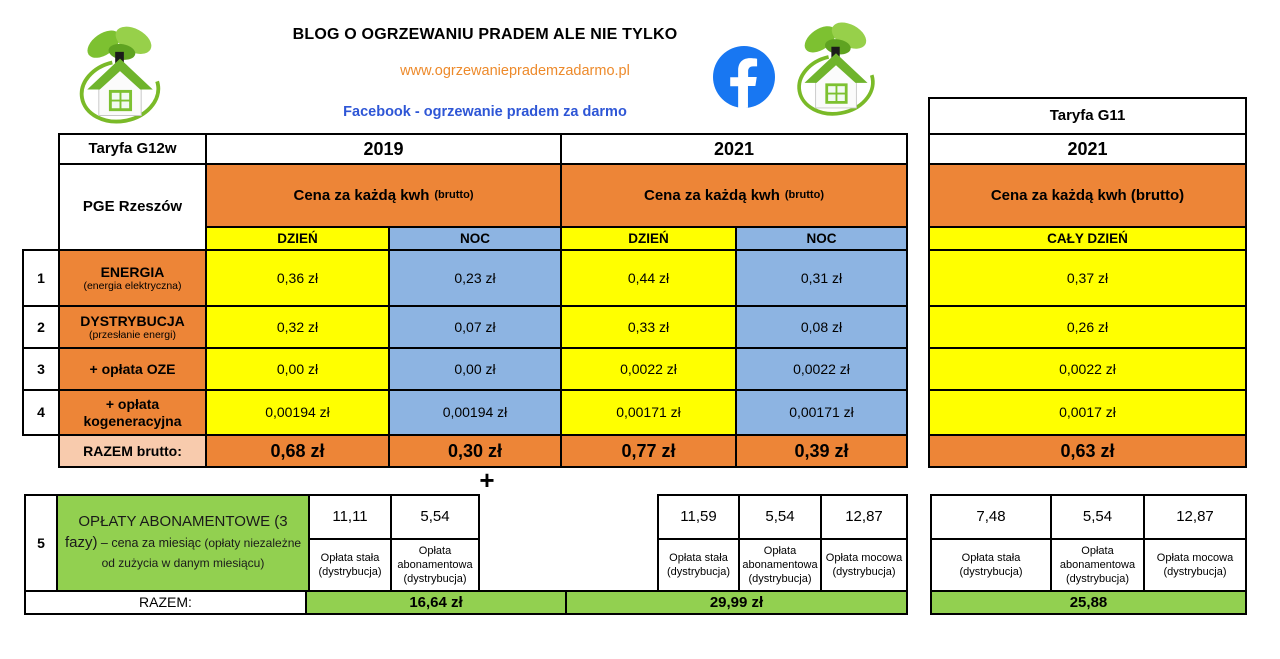 This screenshot has height=659, width=1280. What do you see at coordinates (1087, 451) in the screenshot?
I see `g11-total: 0,63 zł` at bounding box center [1087, 451].